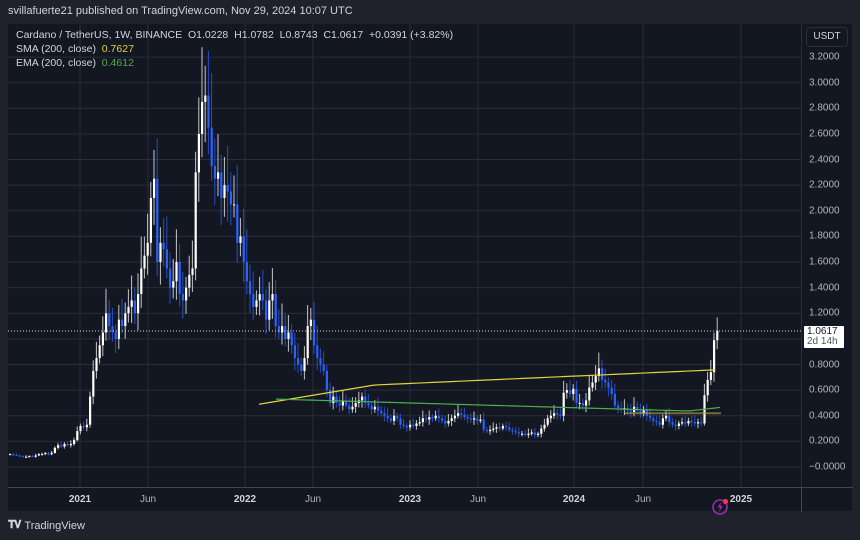  What do you see at coordinates (824, 185) in the screenshot?
I see `price-tick-label: 2.2000` at bounding box center [824, 185].